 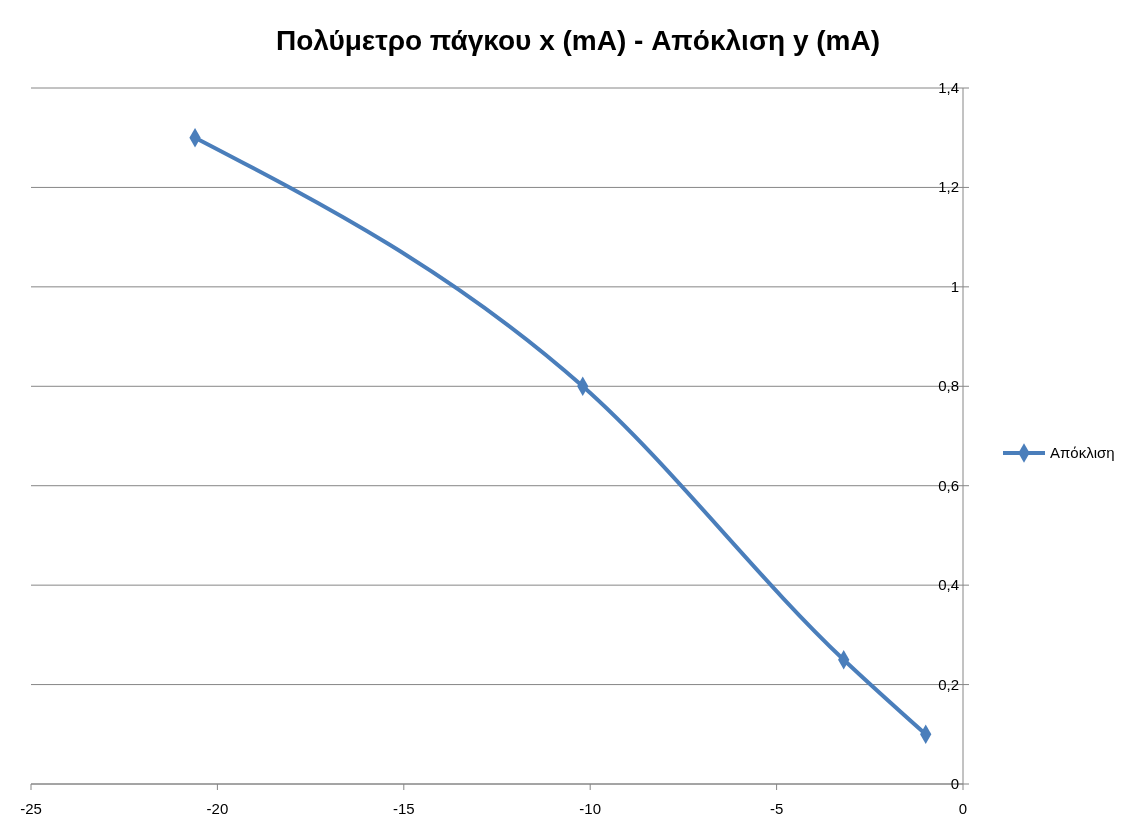 I want to click on x-tick-label: -5, so click(x=776, y=808).